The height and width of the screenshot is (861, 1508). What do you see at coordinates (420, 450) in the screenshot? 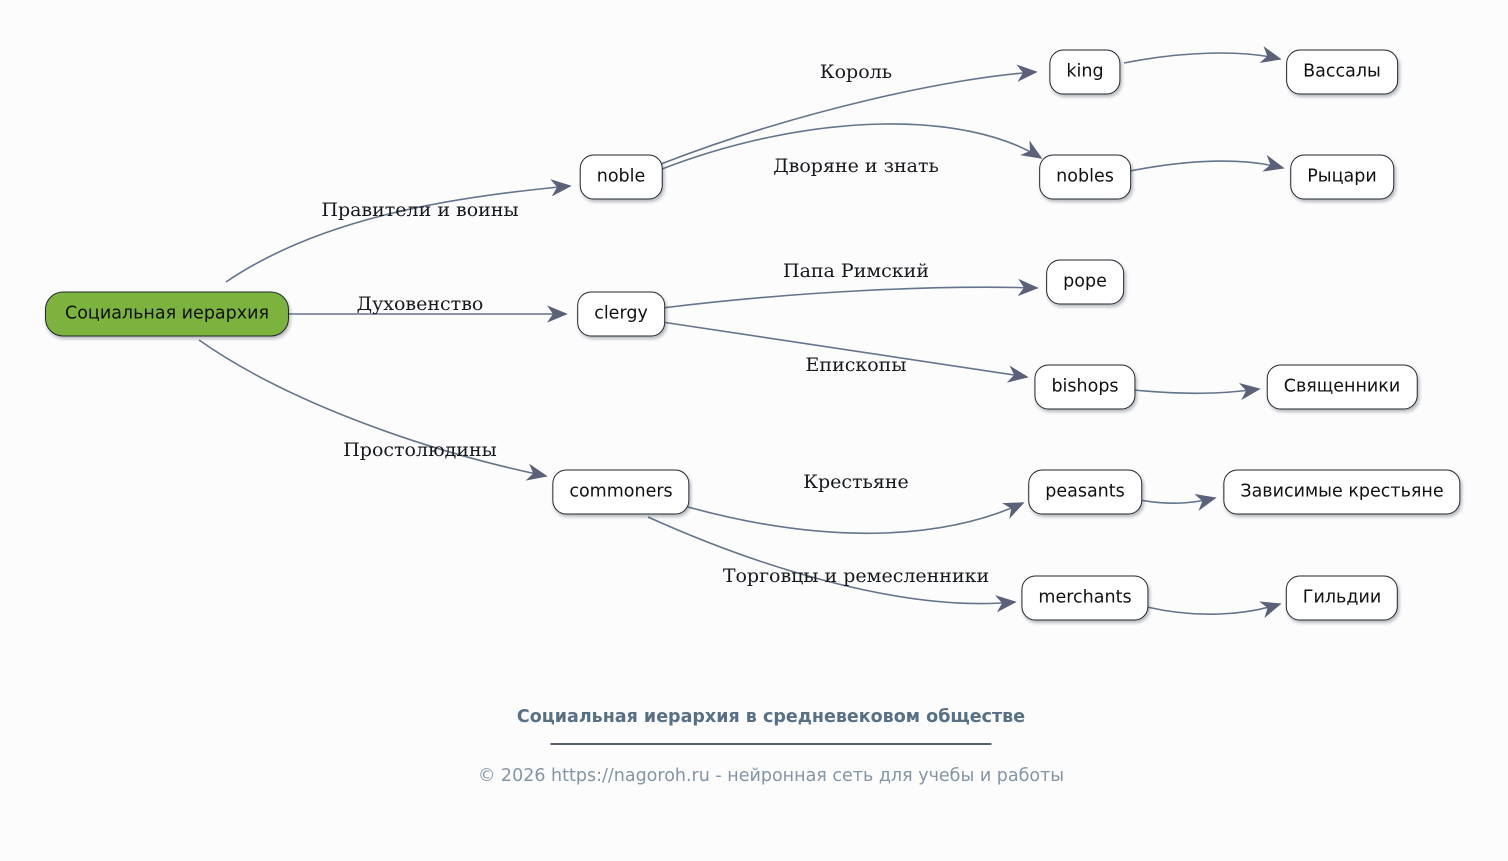
I see `edge-label-root-commoners: Простолюдины` at bounding box center [420, 450].